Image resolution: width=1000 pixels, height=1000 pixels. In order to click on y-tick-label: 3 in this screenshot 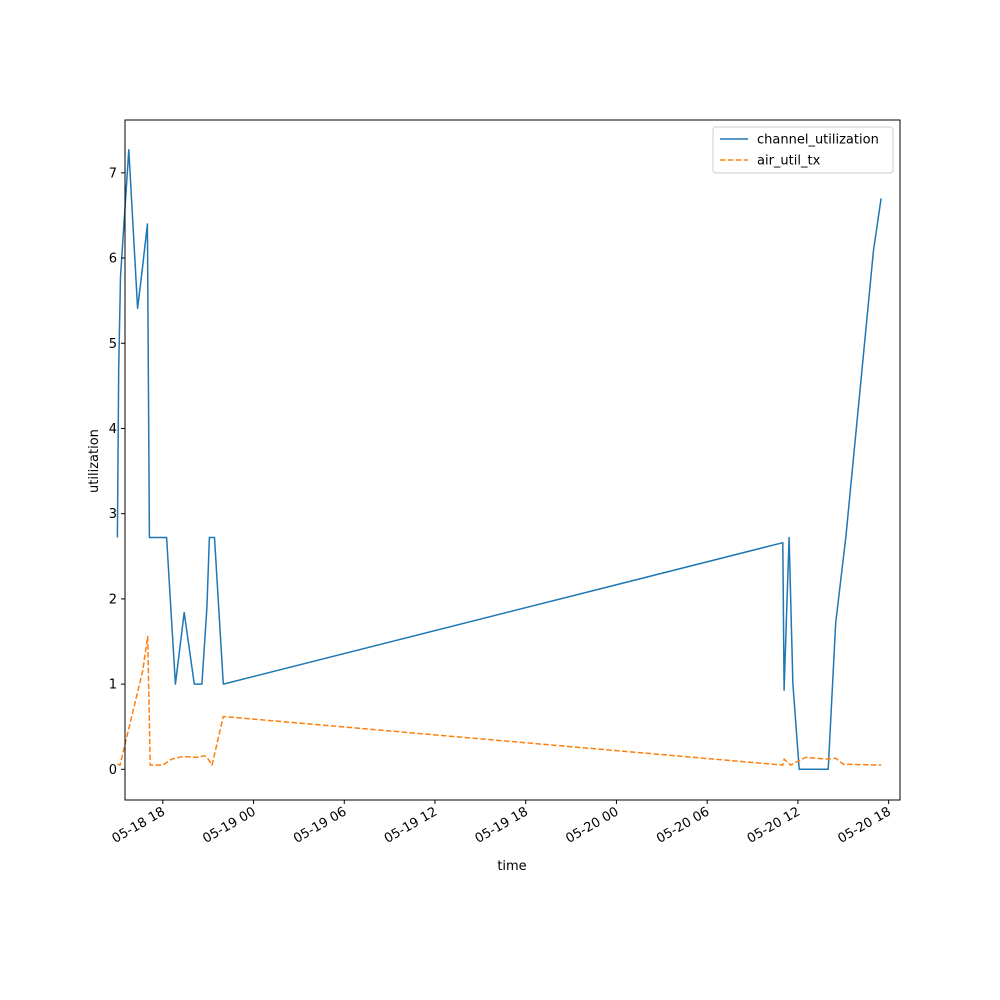, I will do `click(113, 514)`.